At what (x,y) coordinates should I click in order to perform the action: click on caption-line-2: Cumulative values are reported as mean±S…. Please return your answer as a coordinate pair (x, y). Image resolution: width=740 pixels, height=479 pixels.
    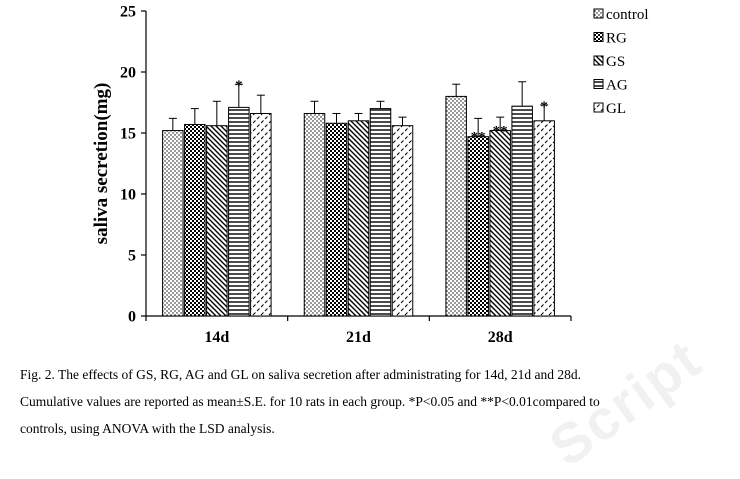
    Looking at the image, I should click on (310, 401).